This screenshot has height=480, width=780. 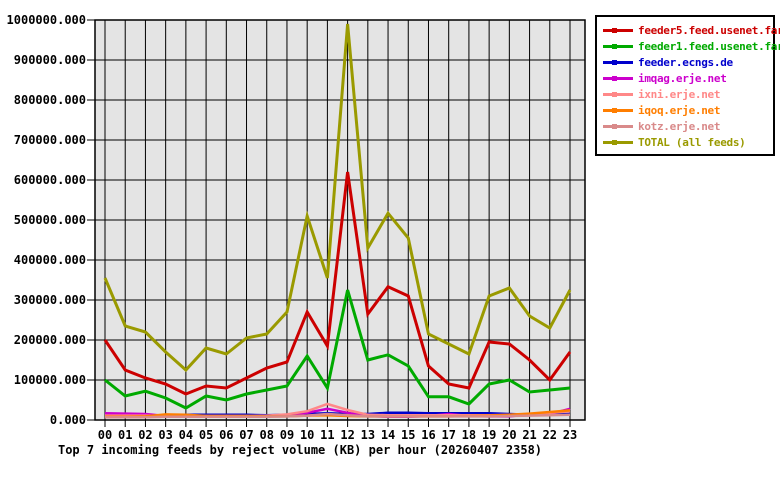 I want to click on legend-item: feeder5.feed.usenet.farm, so click(x=691, y=30).